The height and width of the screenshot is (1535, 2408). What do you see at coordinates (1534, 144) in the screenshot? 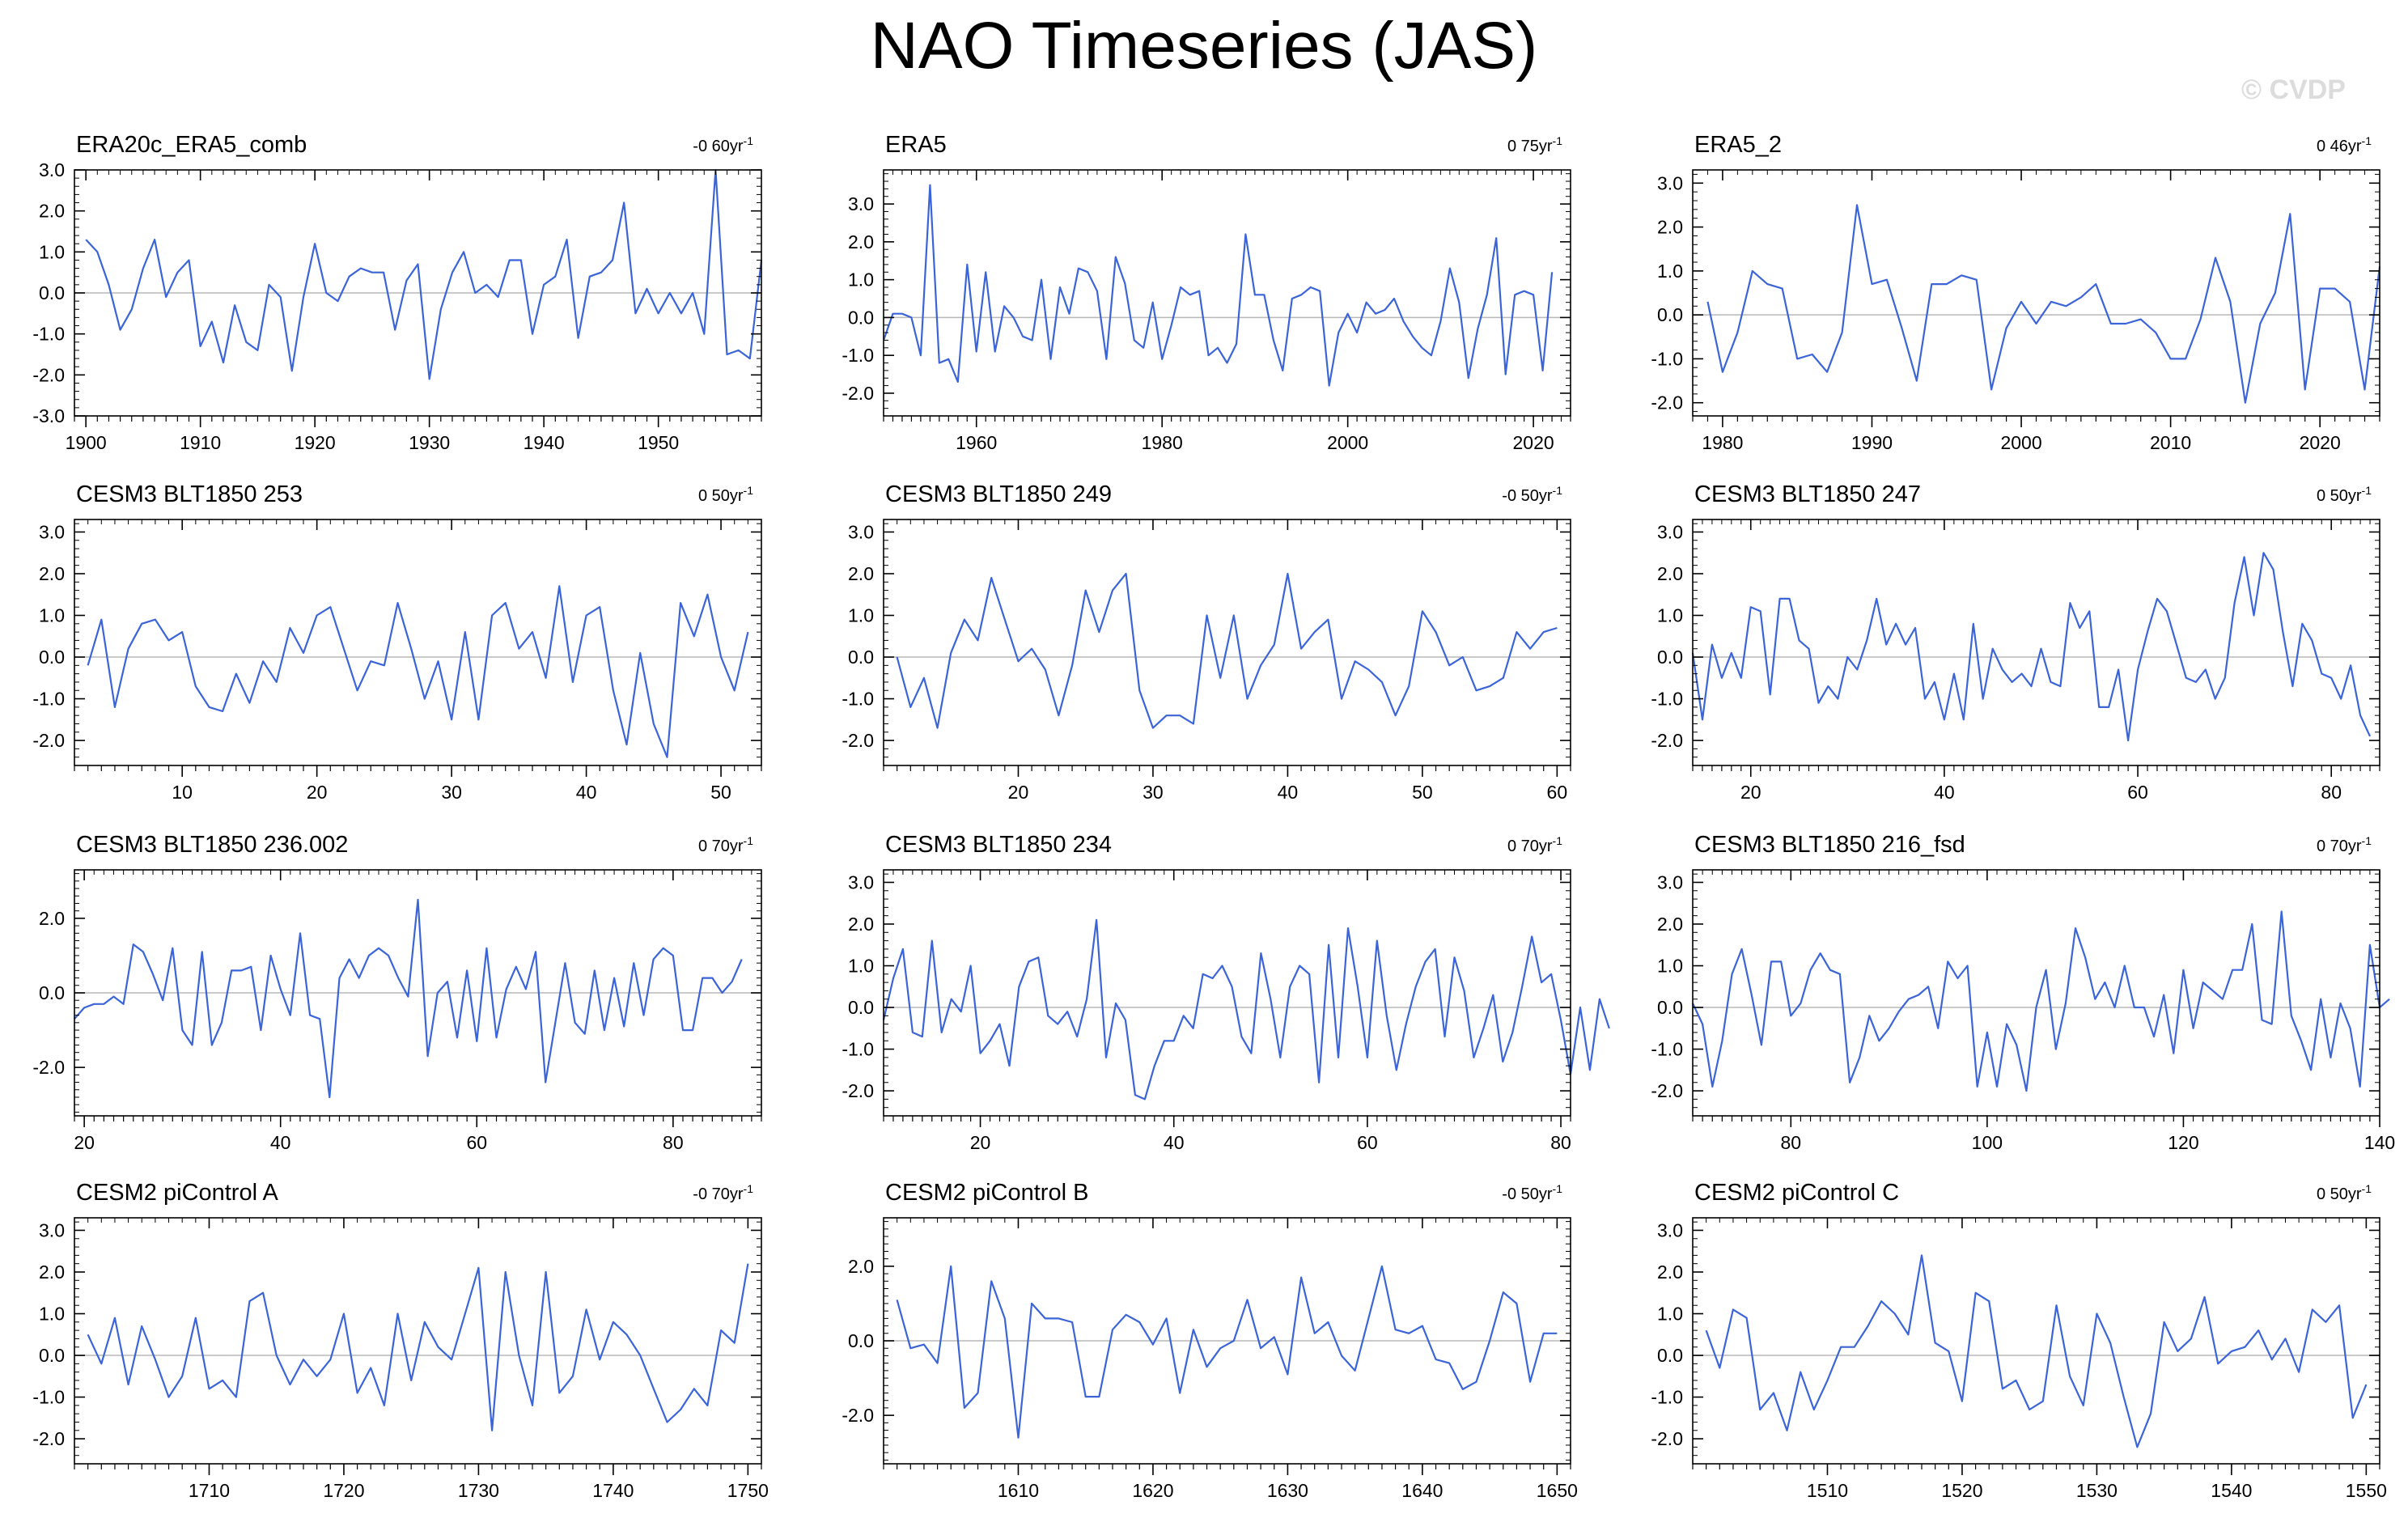
I see `panel-trend: 0 75yr-1` at bounding box center [1534, 144].